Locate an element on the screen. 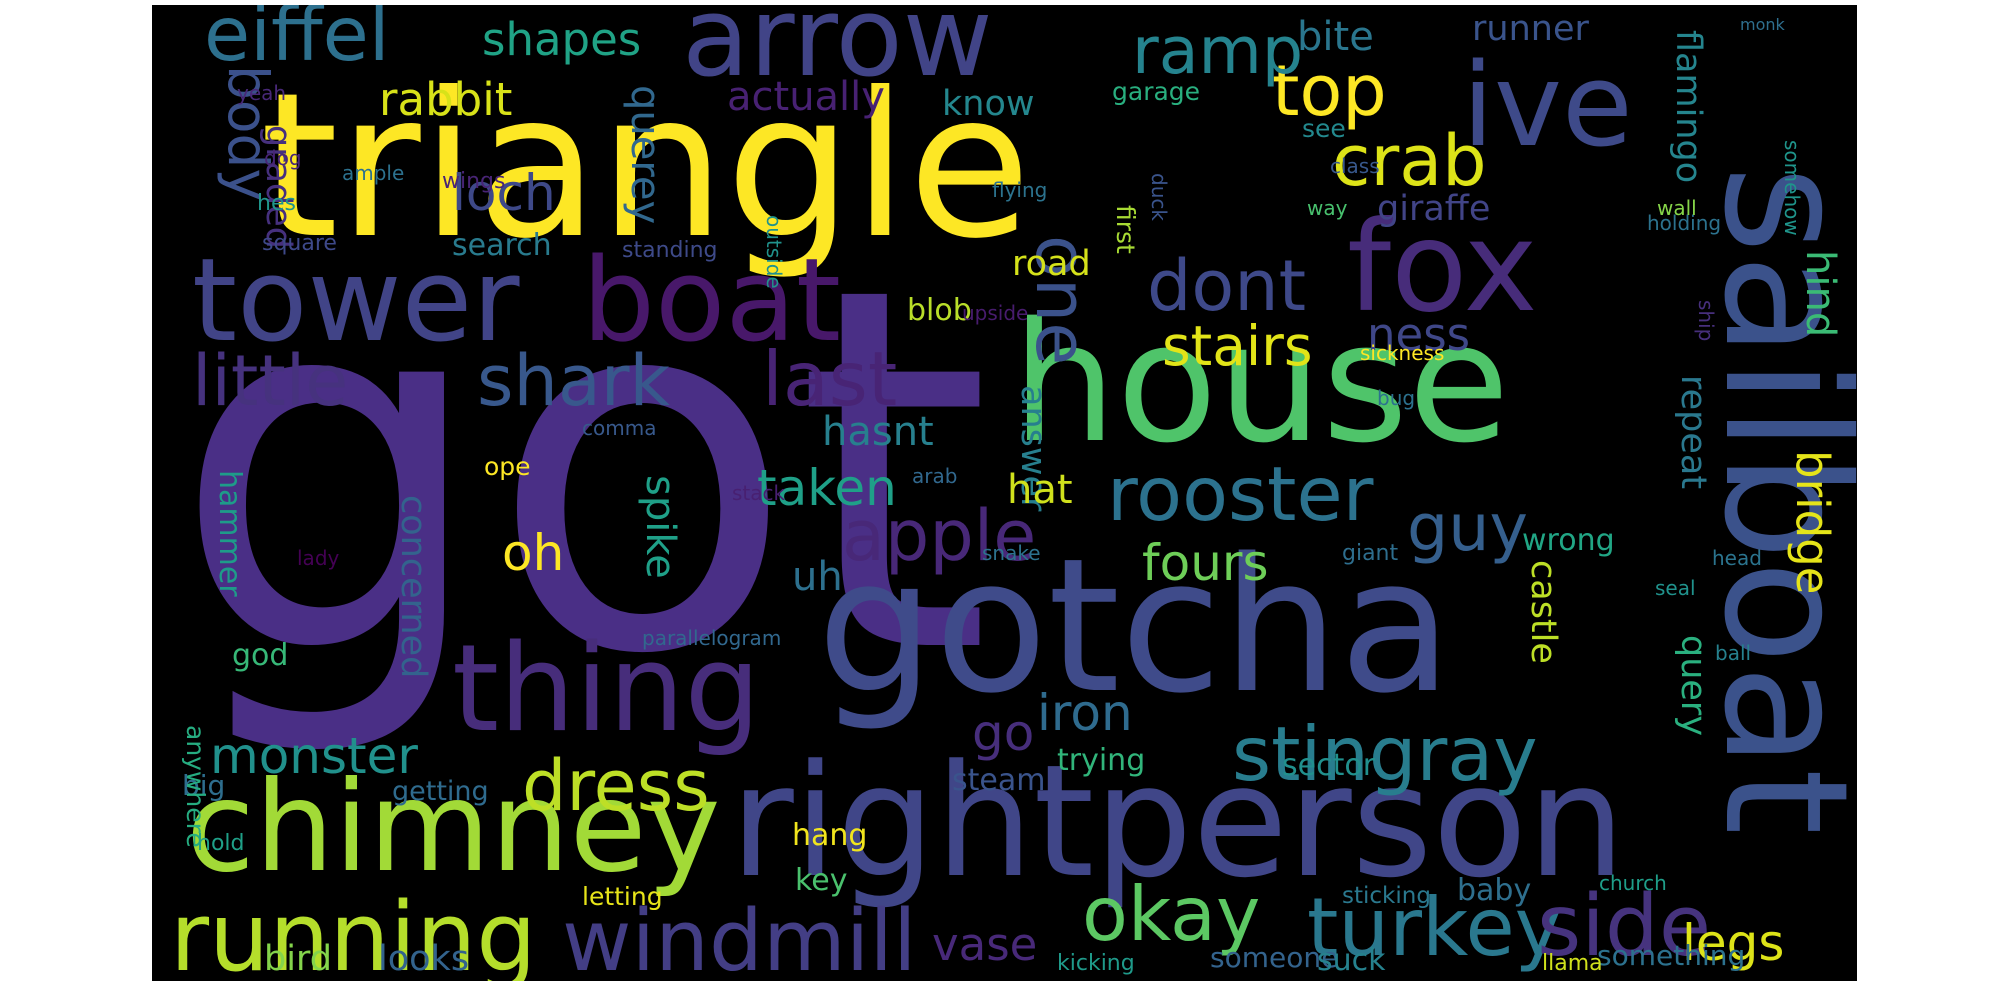 This screenshot has height=1000, width=2000. cloud-word-apple: apple is located at coordinates (939, 536).